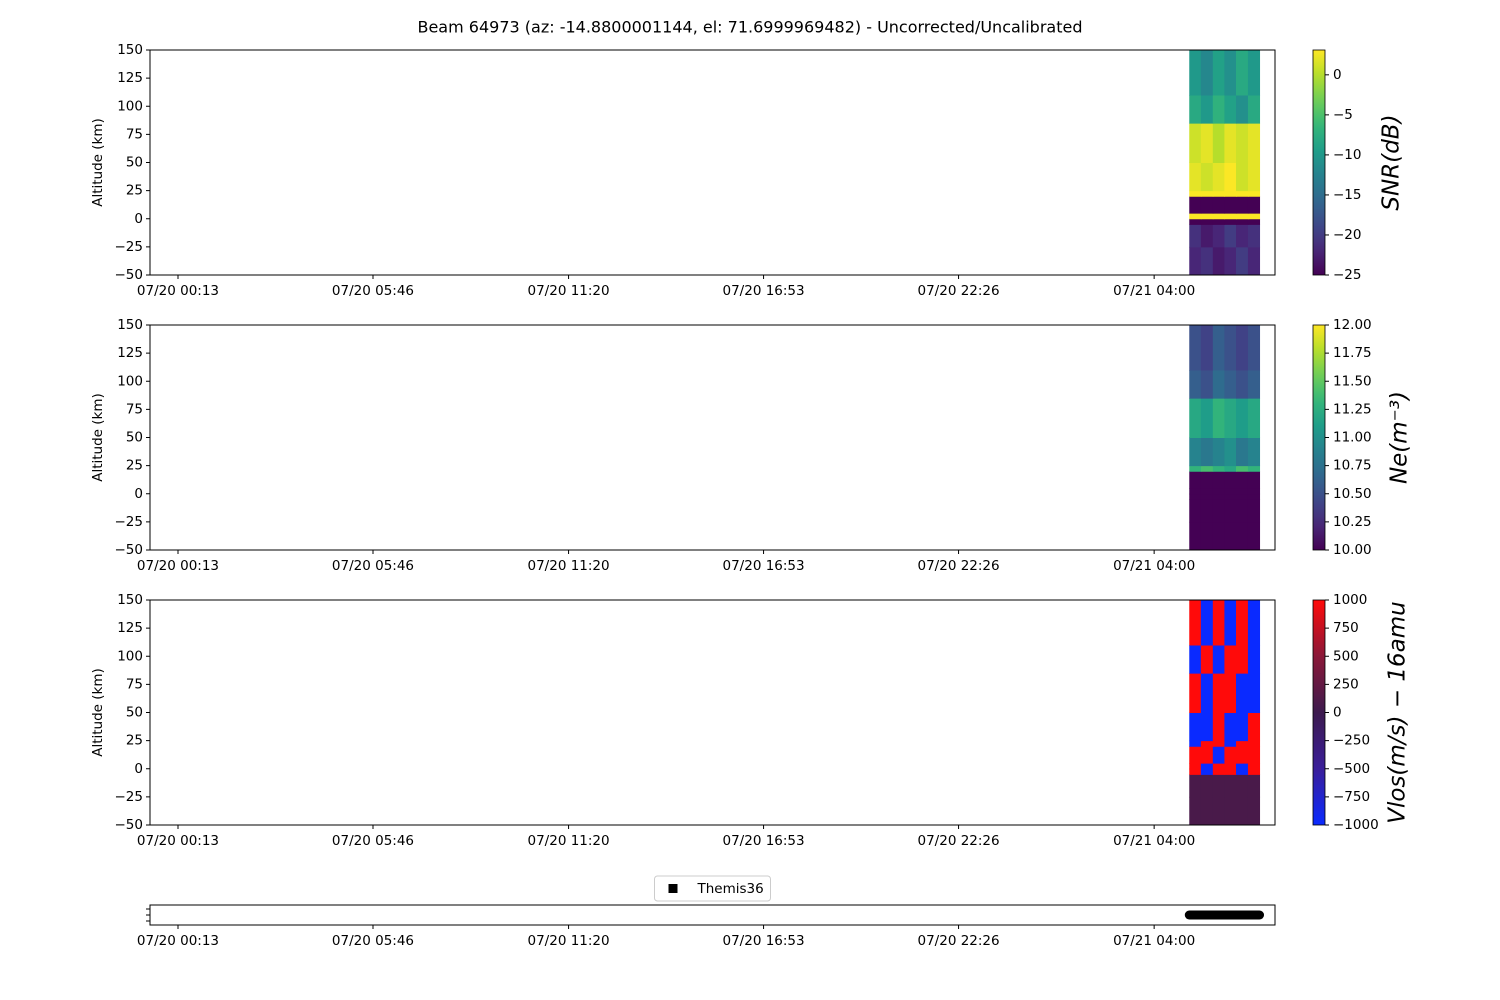  Describe the element at coordinates (730, 889) in the screenshot. I see `legend-label: Themis36` at that location.